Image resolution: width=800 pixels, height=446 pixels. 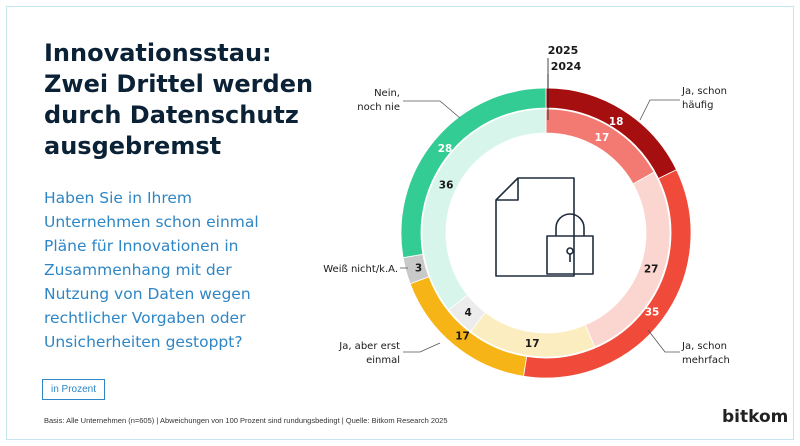 What do you see at coordinates (663, 341) in the screenshot?
I see `callout-line-ja-schon-mehrfach` at bounding box center [663, 341].